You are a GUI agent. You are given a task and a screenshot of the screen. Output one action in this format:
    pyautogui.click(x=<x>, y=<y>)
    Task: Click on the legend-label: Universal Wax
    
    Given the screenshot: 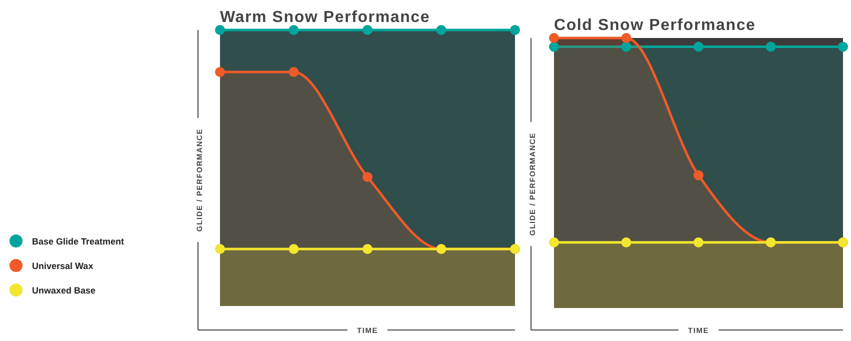 What is the action you would take?
    pyautogui.click(x=63, y=266)
    